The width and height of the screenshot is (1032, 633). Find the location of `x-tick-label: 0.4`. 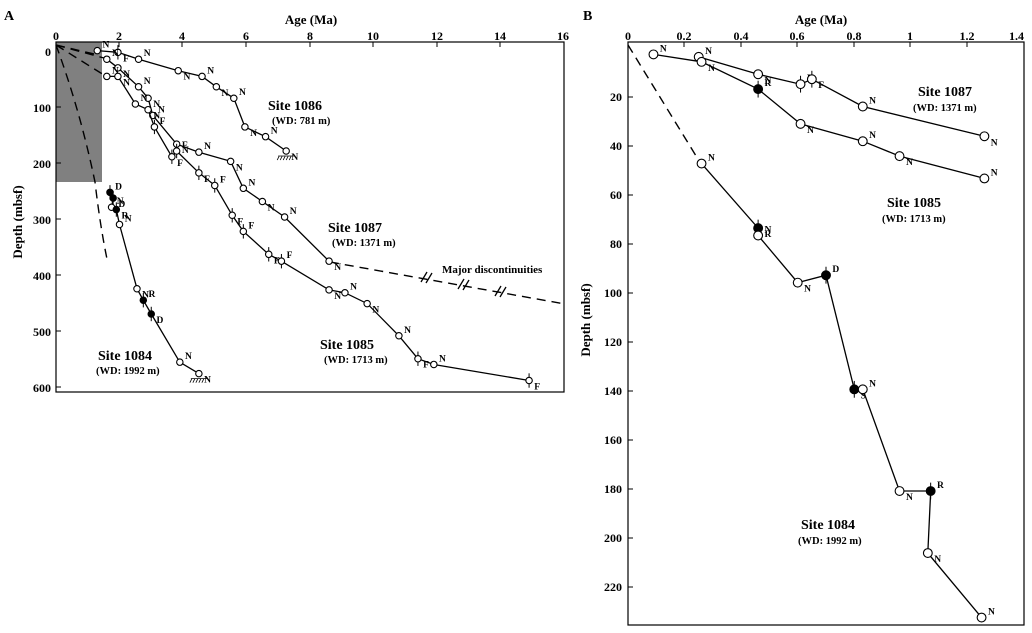

x-tick-label: 0.4 is located at coordinates (741, 36).